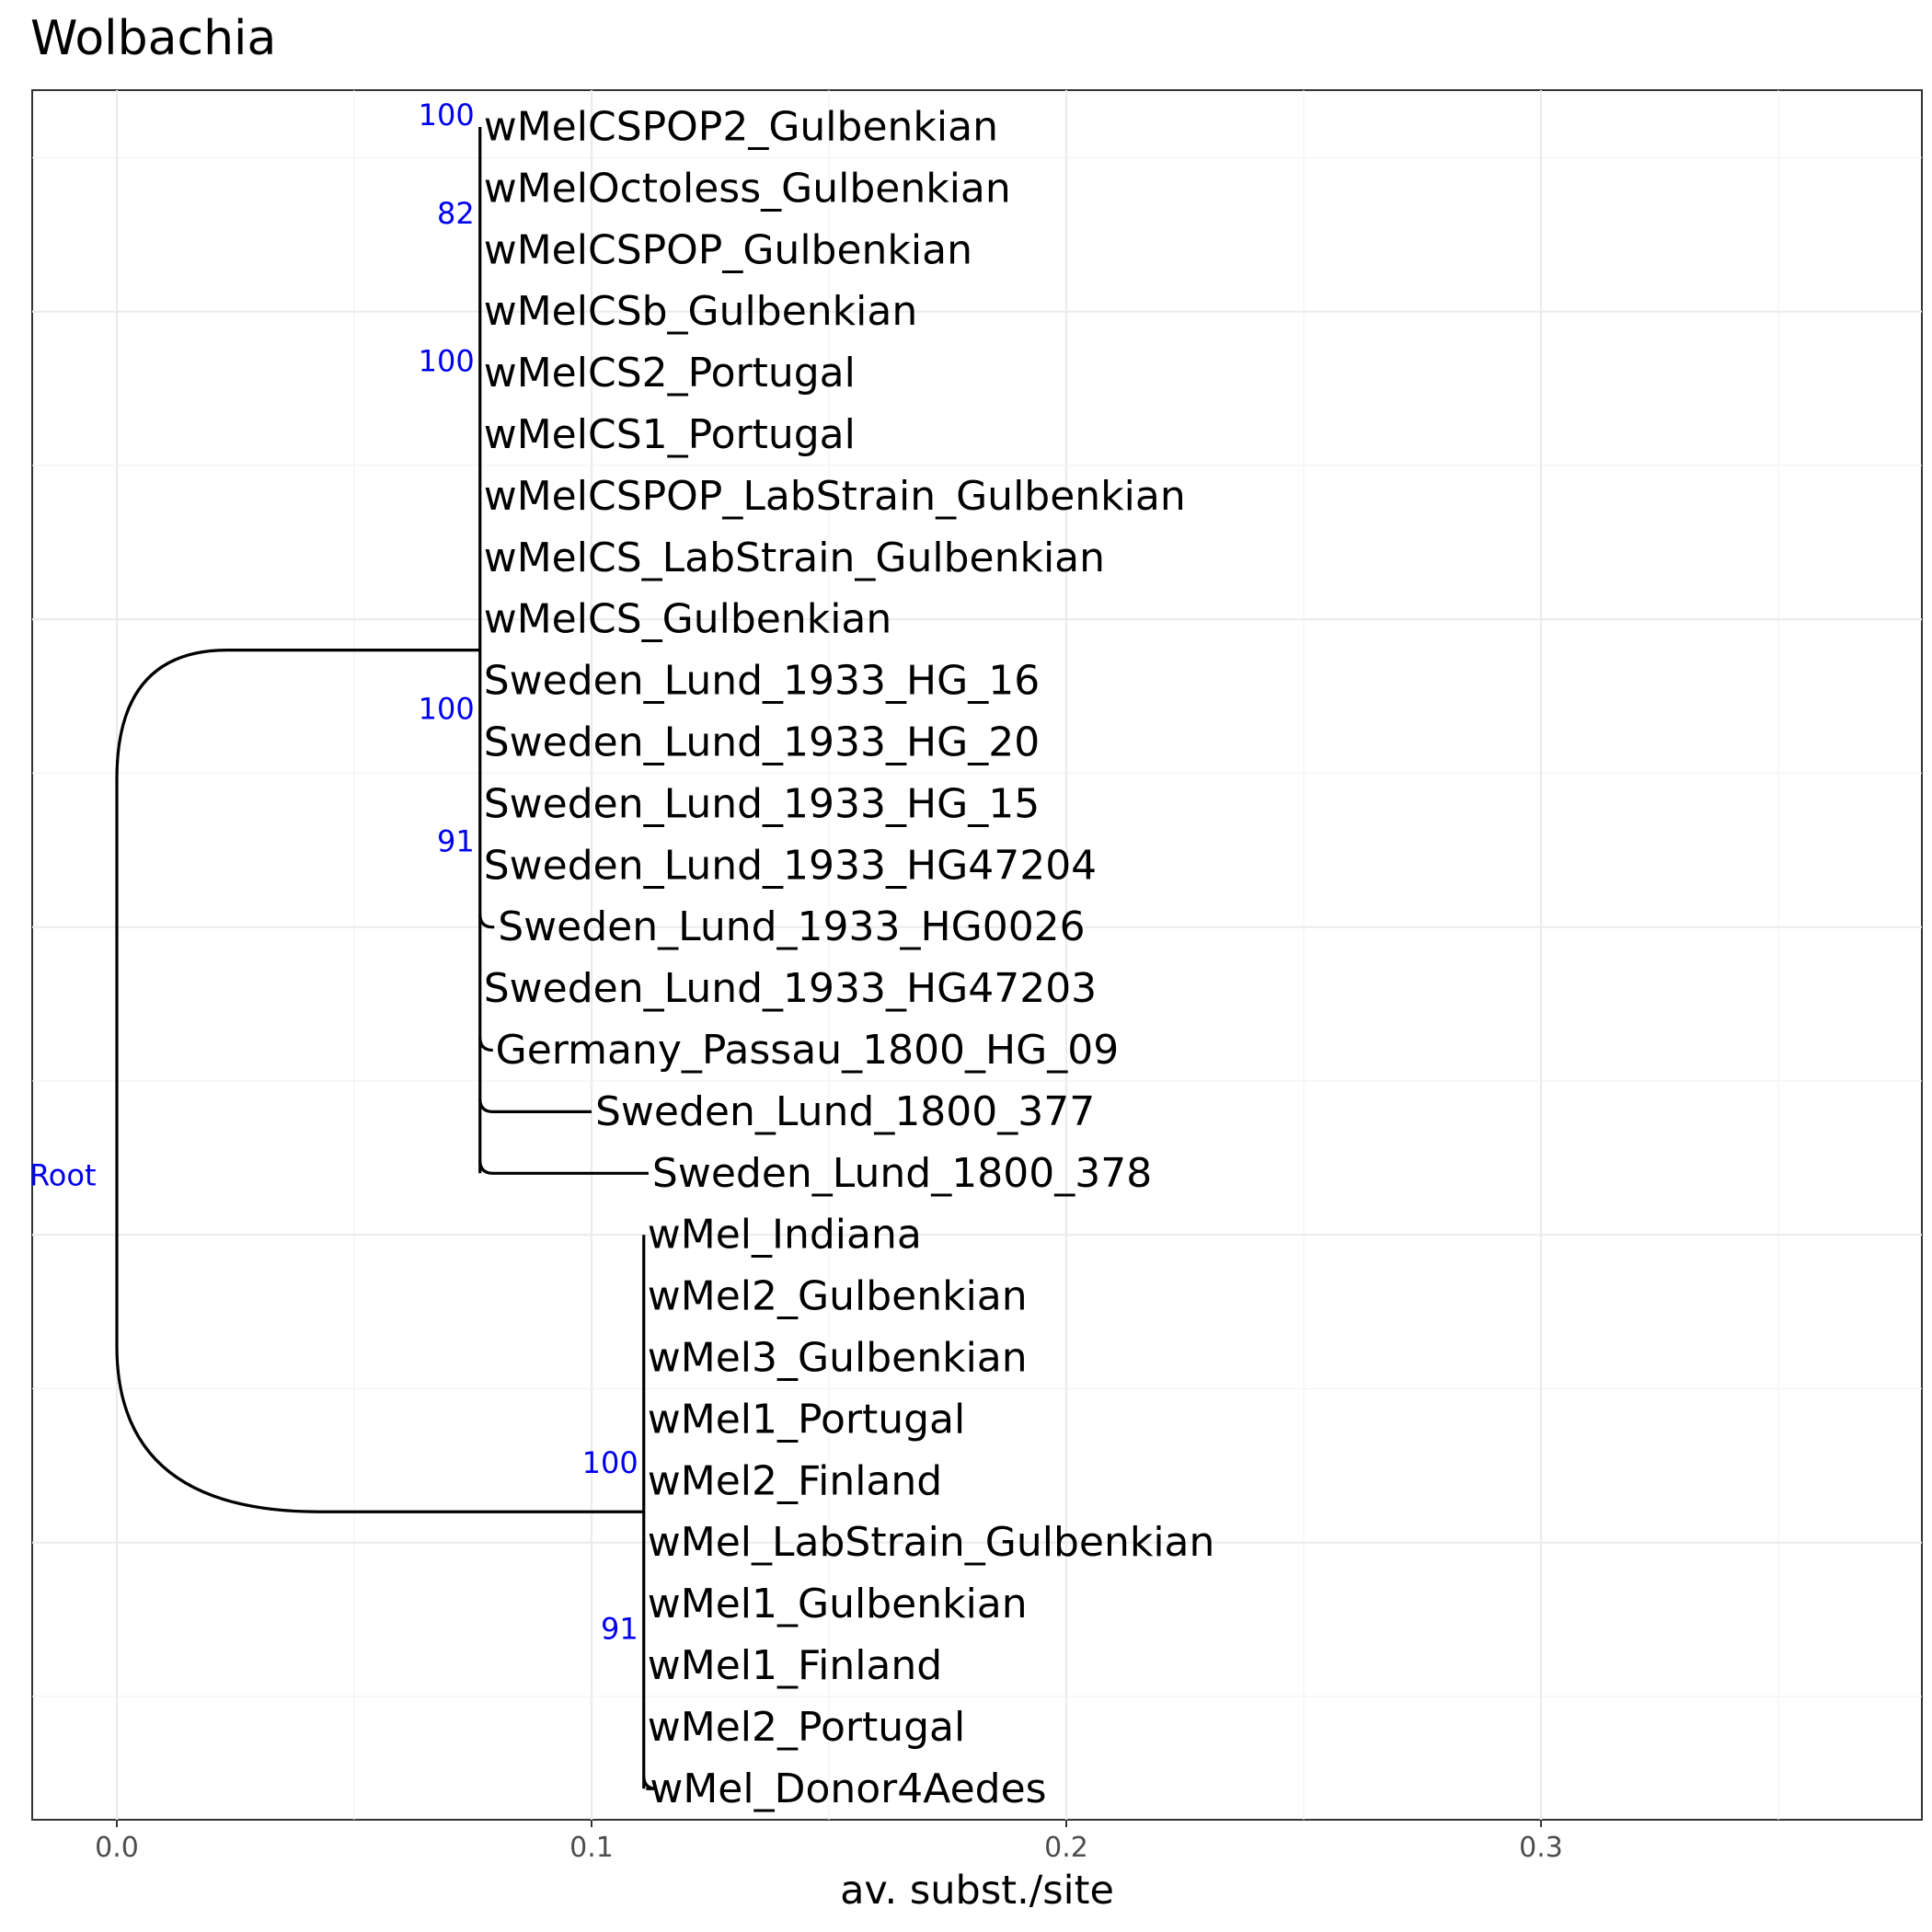  What do you see at coordinates (1541, 1848) in the screenshot?
I see `x-tick-label: 0.3` at bounding box center [1541, 1848].